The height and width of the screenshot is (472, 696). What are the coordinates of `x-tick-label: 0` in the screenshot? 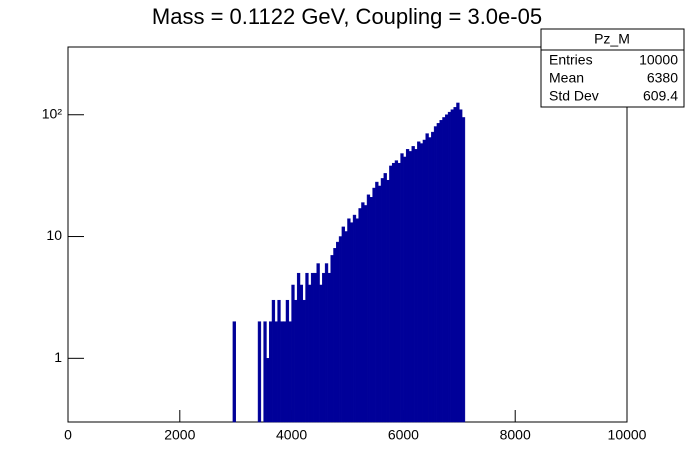 It's located at (68, 435).